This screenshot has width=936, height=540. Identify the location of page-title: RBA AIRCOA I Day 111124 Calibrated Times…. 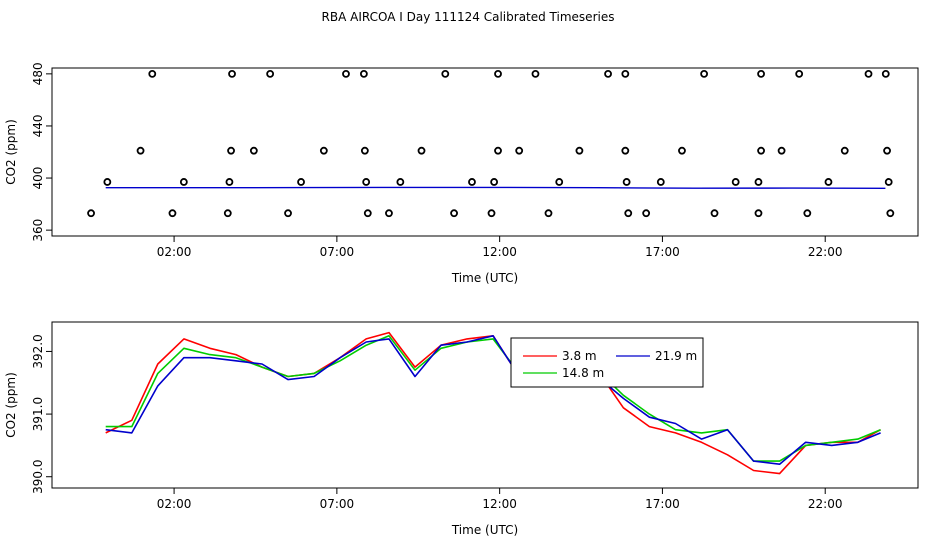
(468, 17).